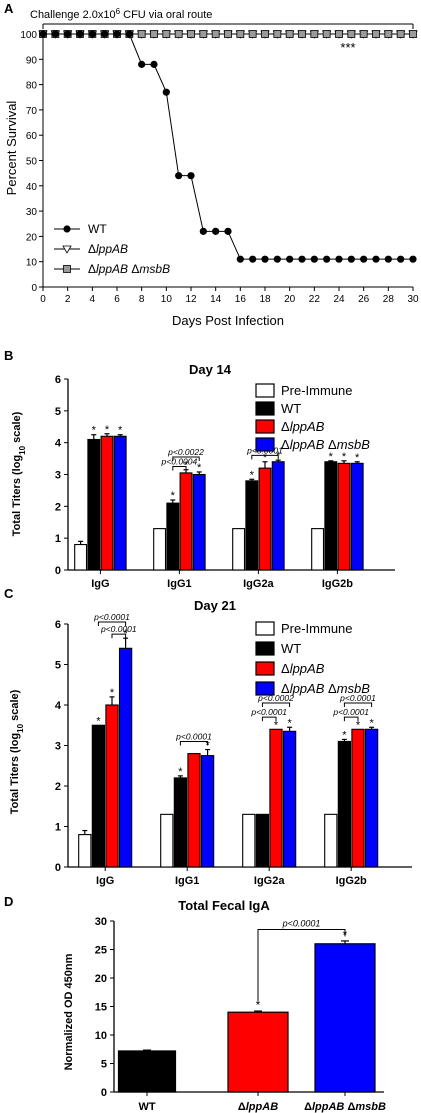 Image resolution: width=421 pixels, height=1113 pixels. Describe the element at coordinates (32, 237) in the screenshot. I see `y-tick-label-a: 20` at that location.